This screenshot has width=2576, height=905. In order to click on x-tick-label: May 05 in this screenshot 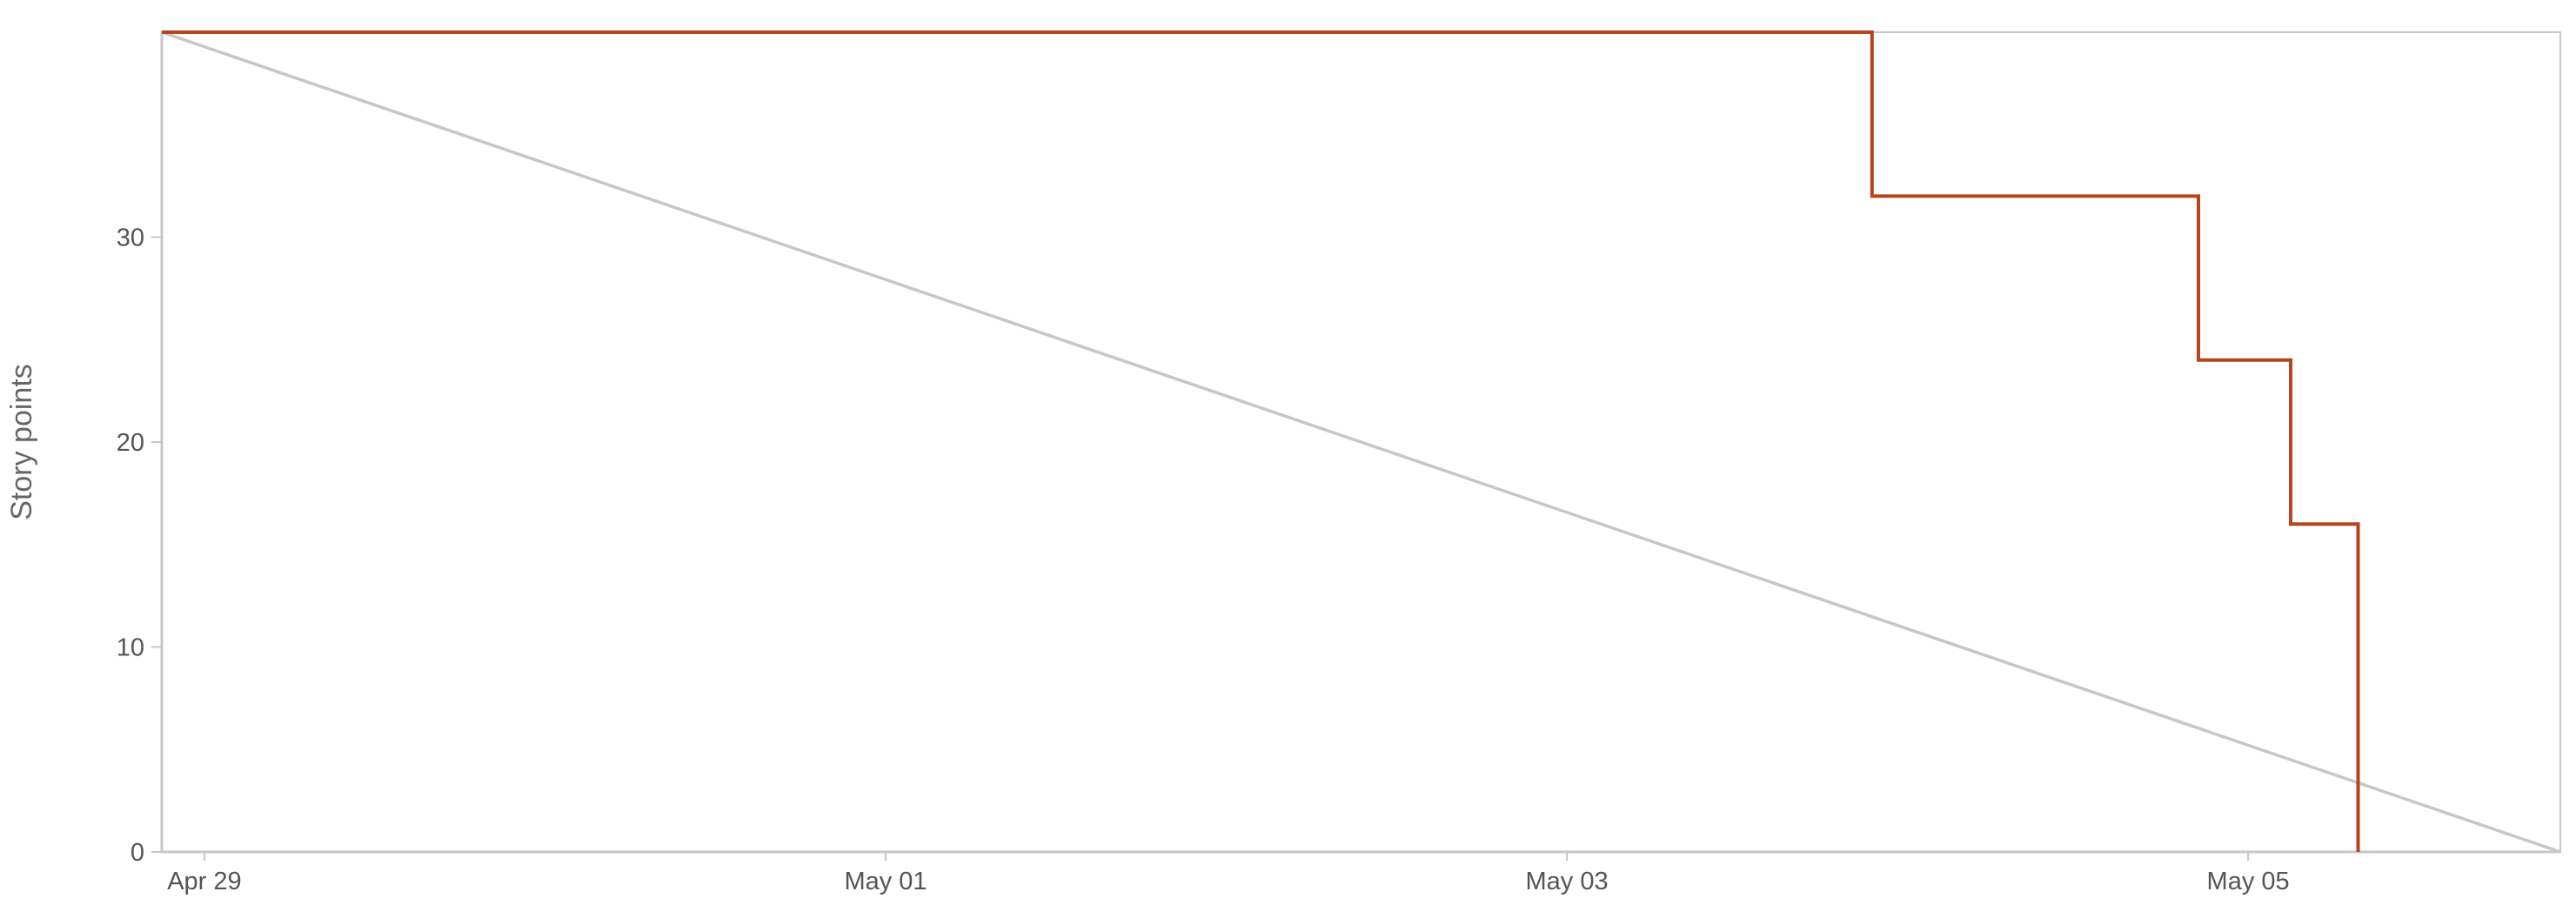, I will do `click(2248, 881)`.